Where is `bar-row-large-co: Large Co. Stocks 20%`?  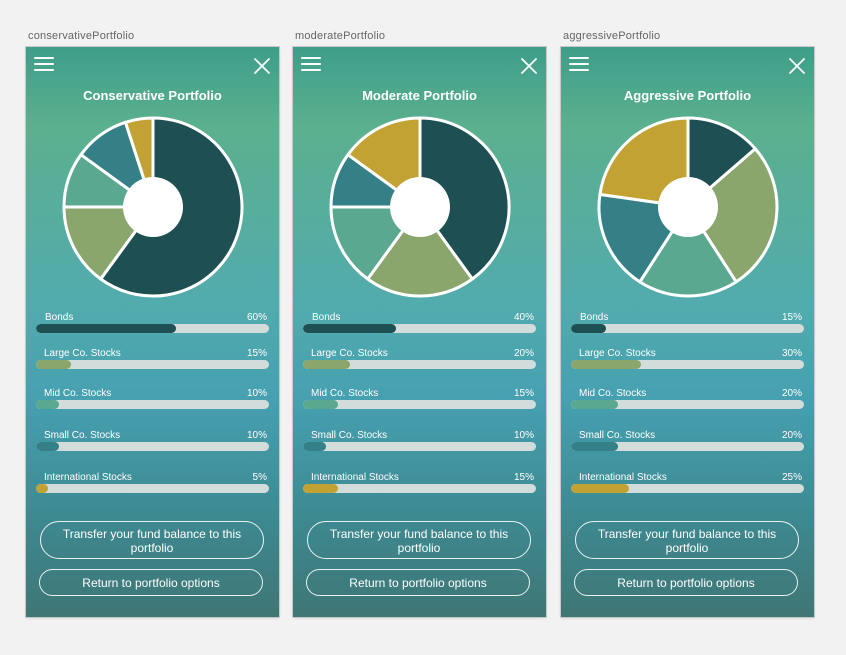
bar-row-large-co: Large Co. Stocks 20% is located at coordinates (419, 359).